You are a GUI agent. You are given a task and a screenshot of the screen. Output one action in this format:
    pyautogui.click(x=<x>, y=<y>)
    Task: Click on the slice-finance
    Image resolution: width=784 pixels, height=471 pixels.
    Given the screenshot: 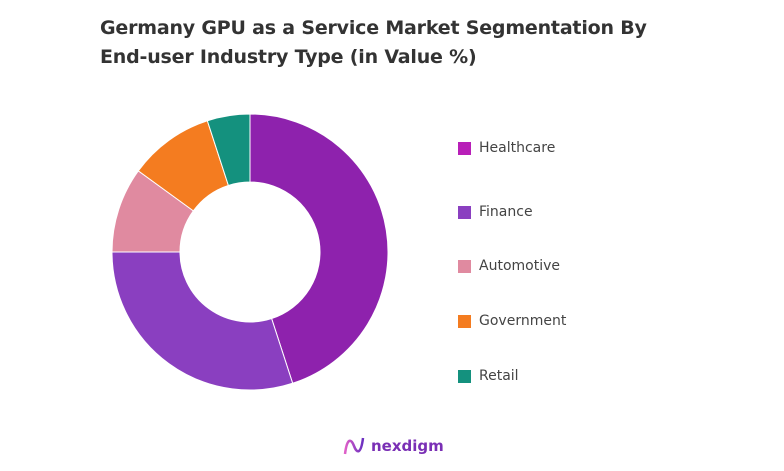 What is the action you would take?
    pyautogui.click(x=202, y=321)
    